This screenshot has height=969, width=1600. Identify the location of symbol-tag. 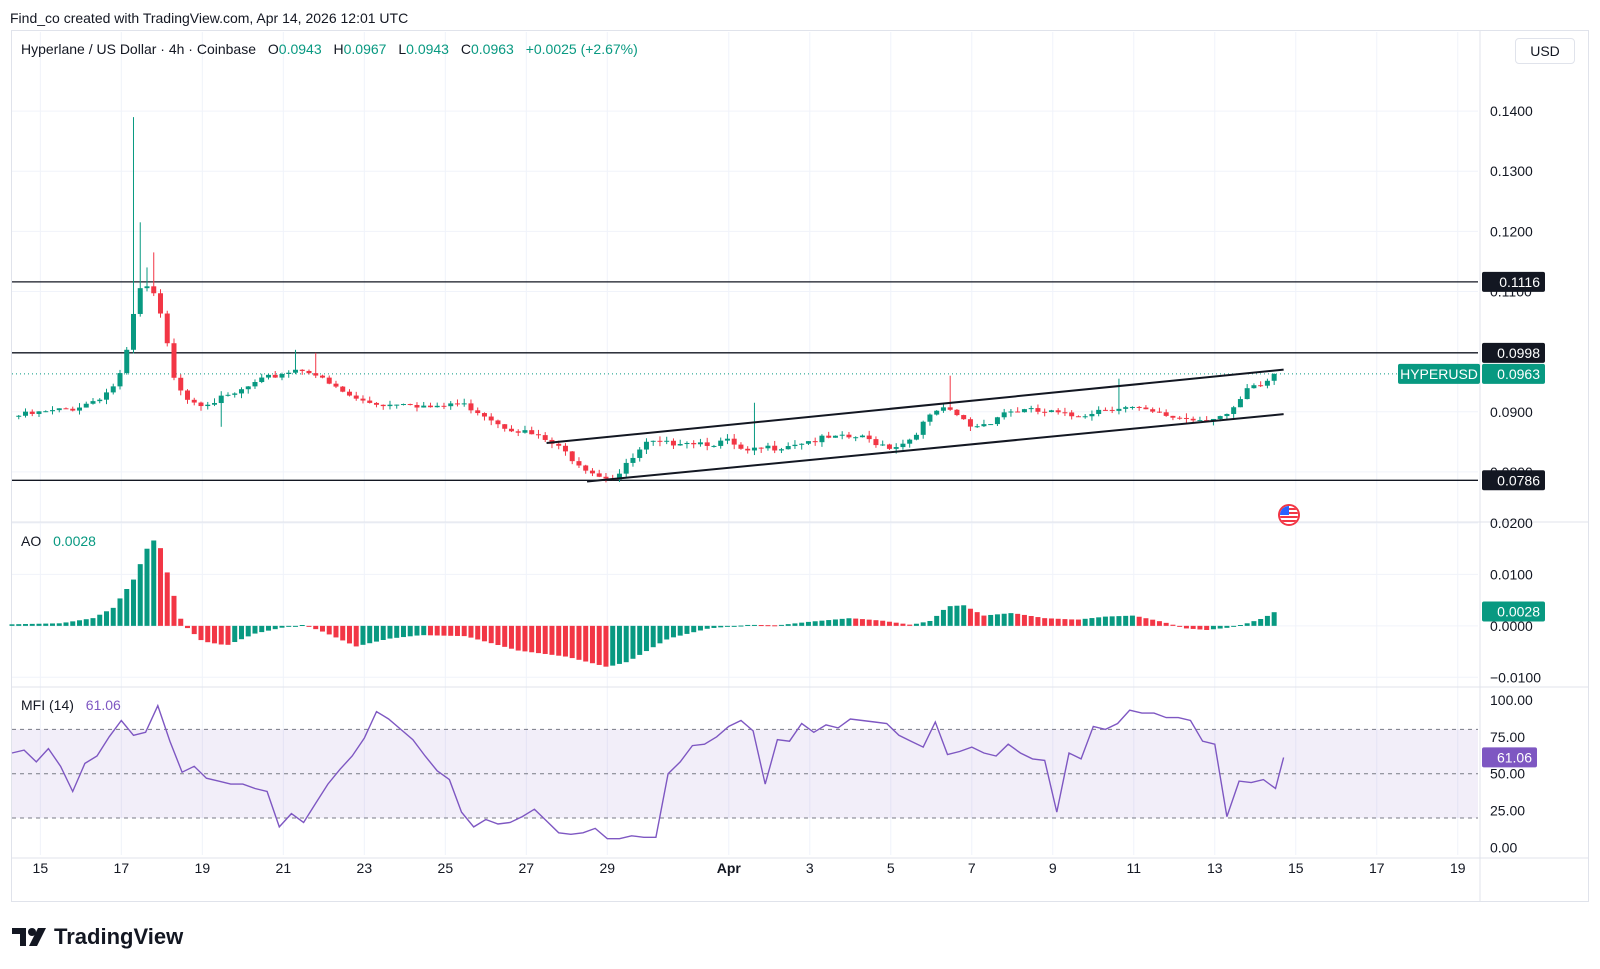
(1439, 373).